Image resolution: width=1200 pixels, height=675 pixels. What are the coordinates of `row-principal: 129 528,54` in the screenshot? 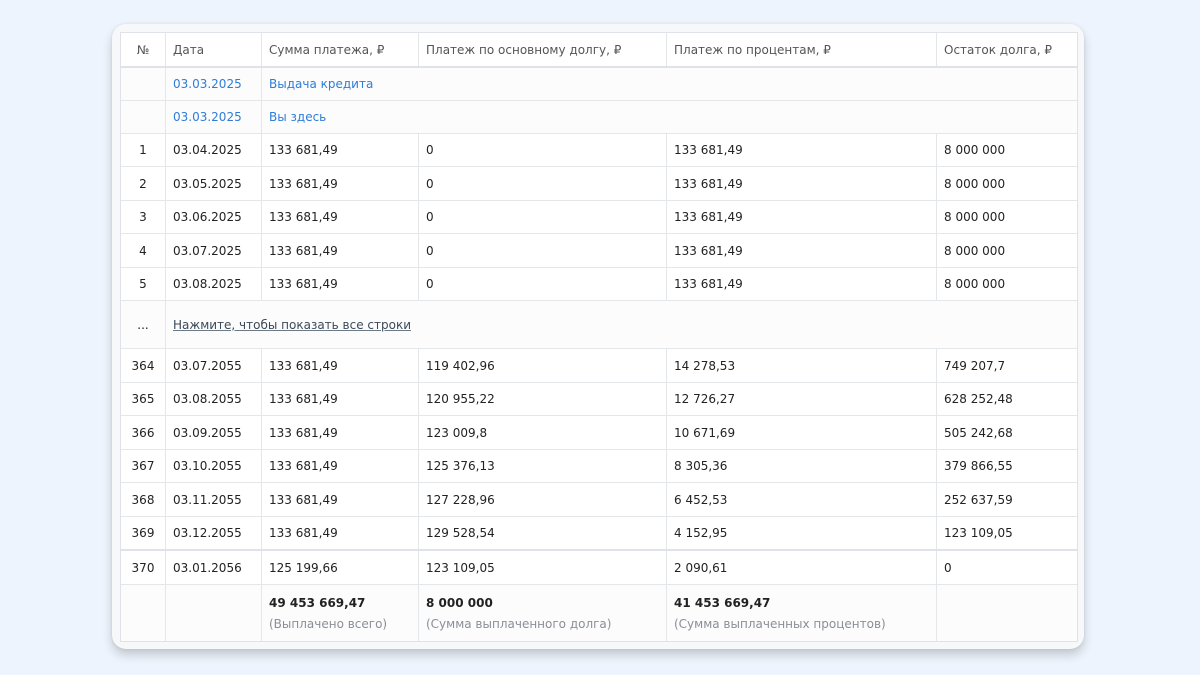 It's located at (543, 533).